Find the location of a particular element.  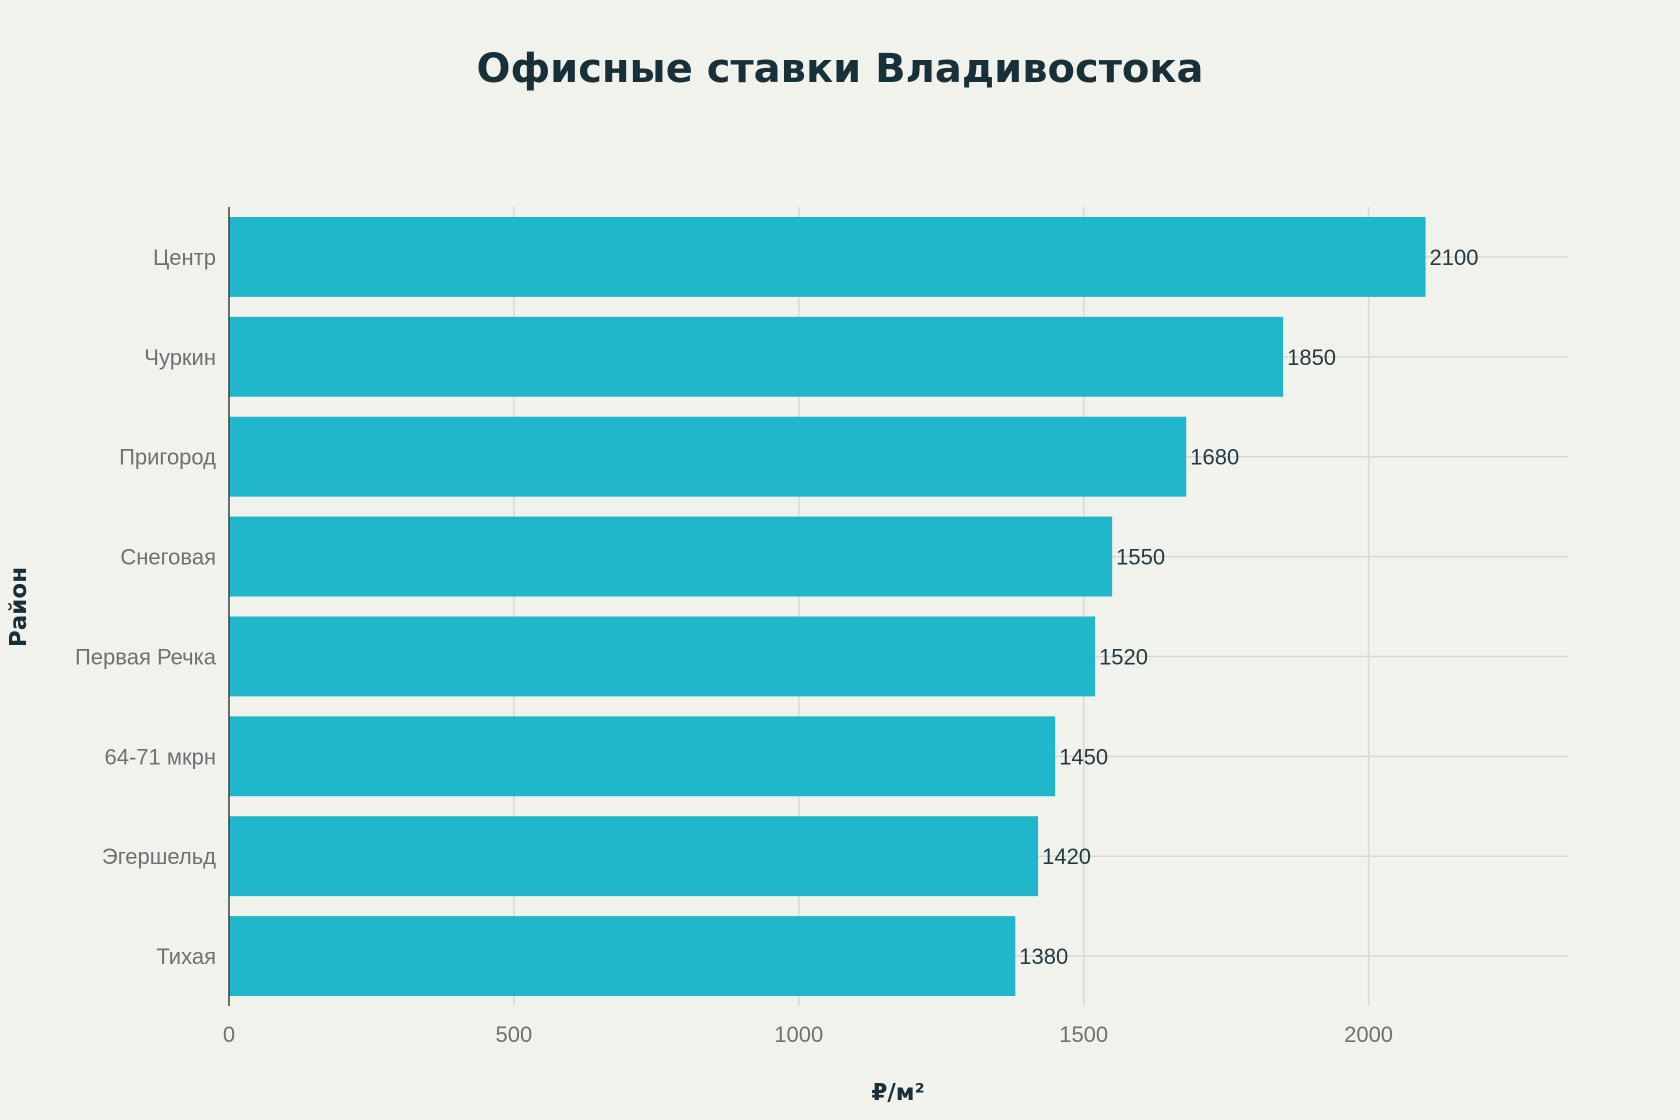

y-tick-label: 64-71 мкрн is located at coordinates (160, 756).